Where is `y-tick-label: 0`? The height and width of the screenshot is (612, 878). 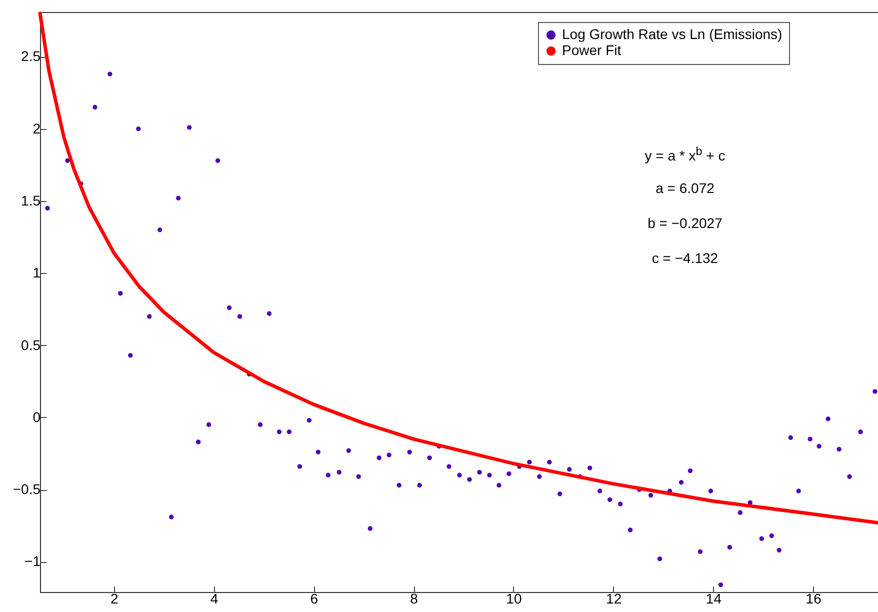 y-tick-label: 0 is located at coordinates (36, 416).